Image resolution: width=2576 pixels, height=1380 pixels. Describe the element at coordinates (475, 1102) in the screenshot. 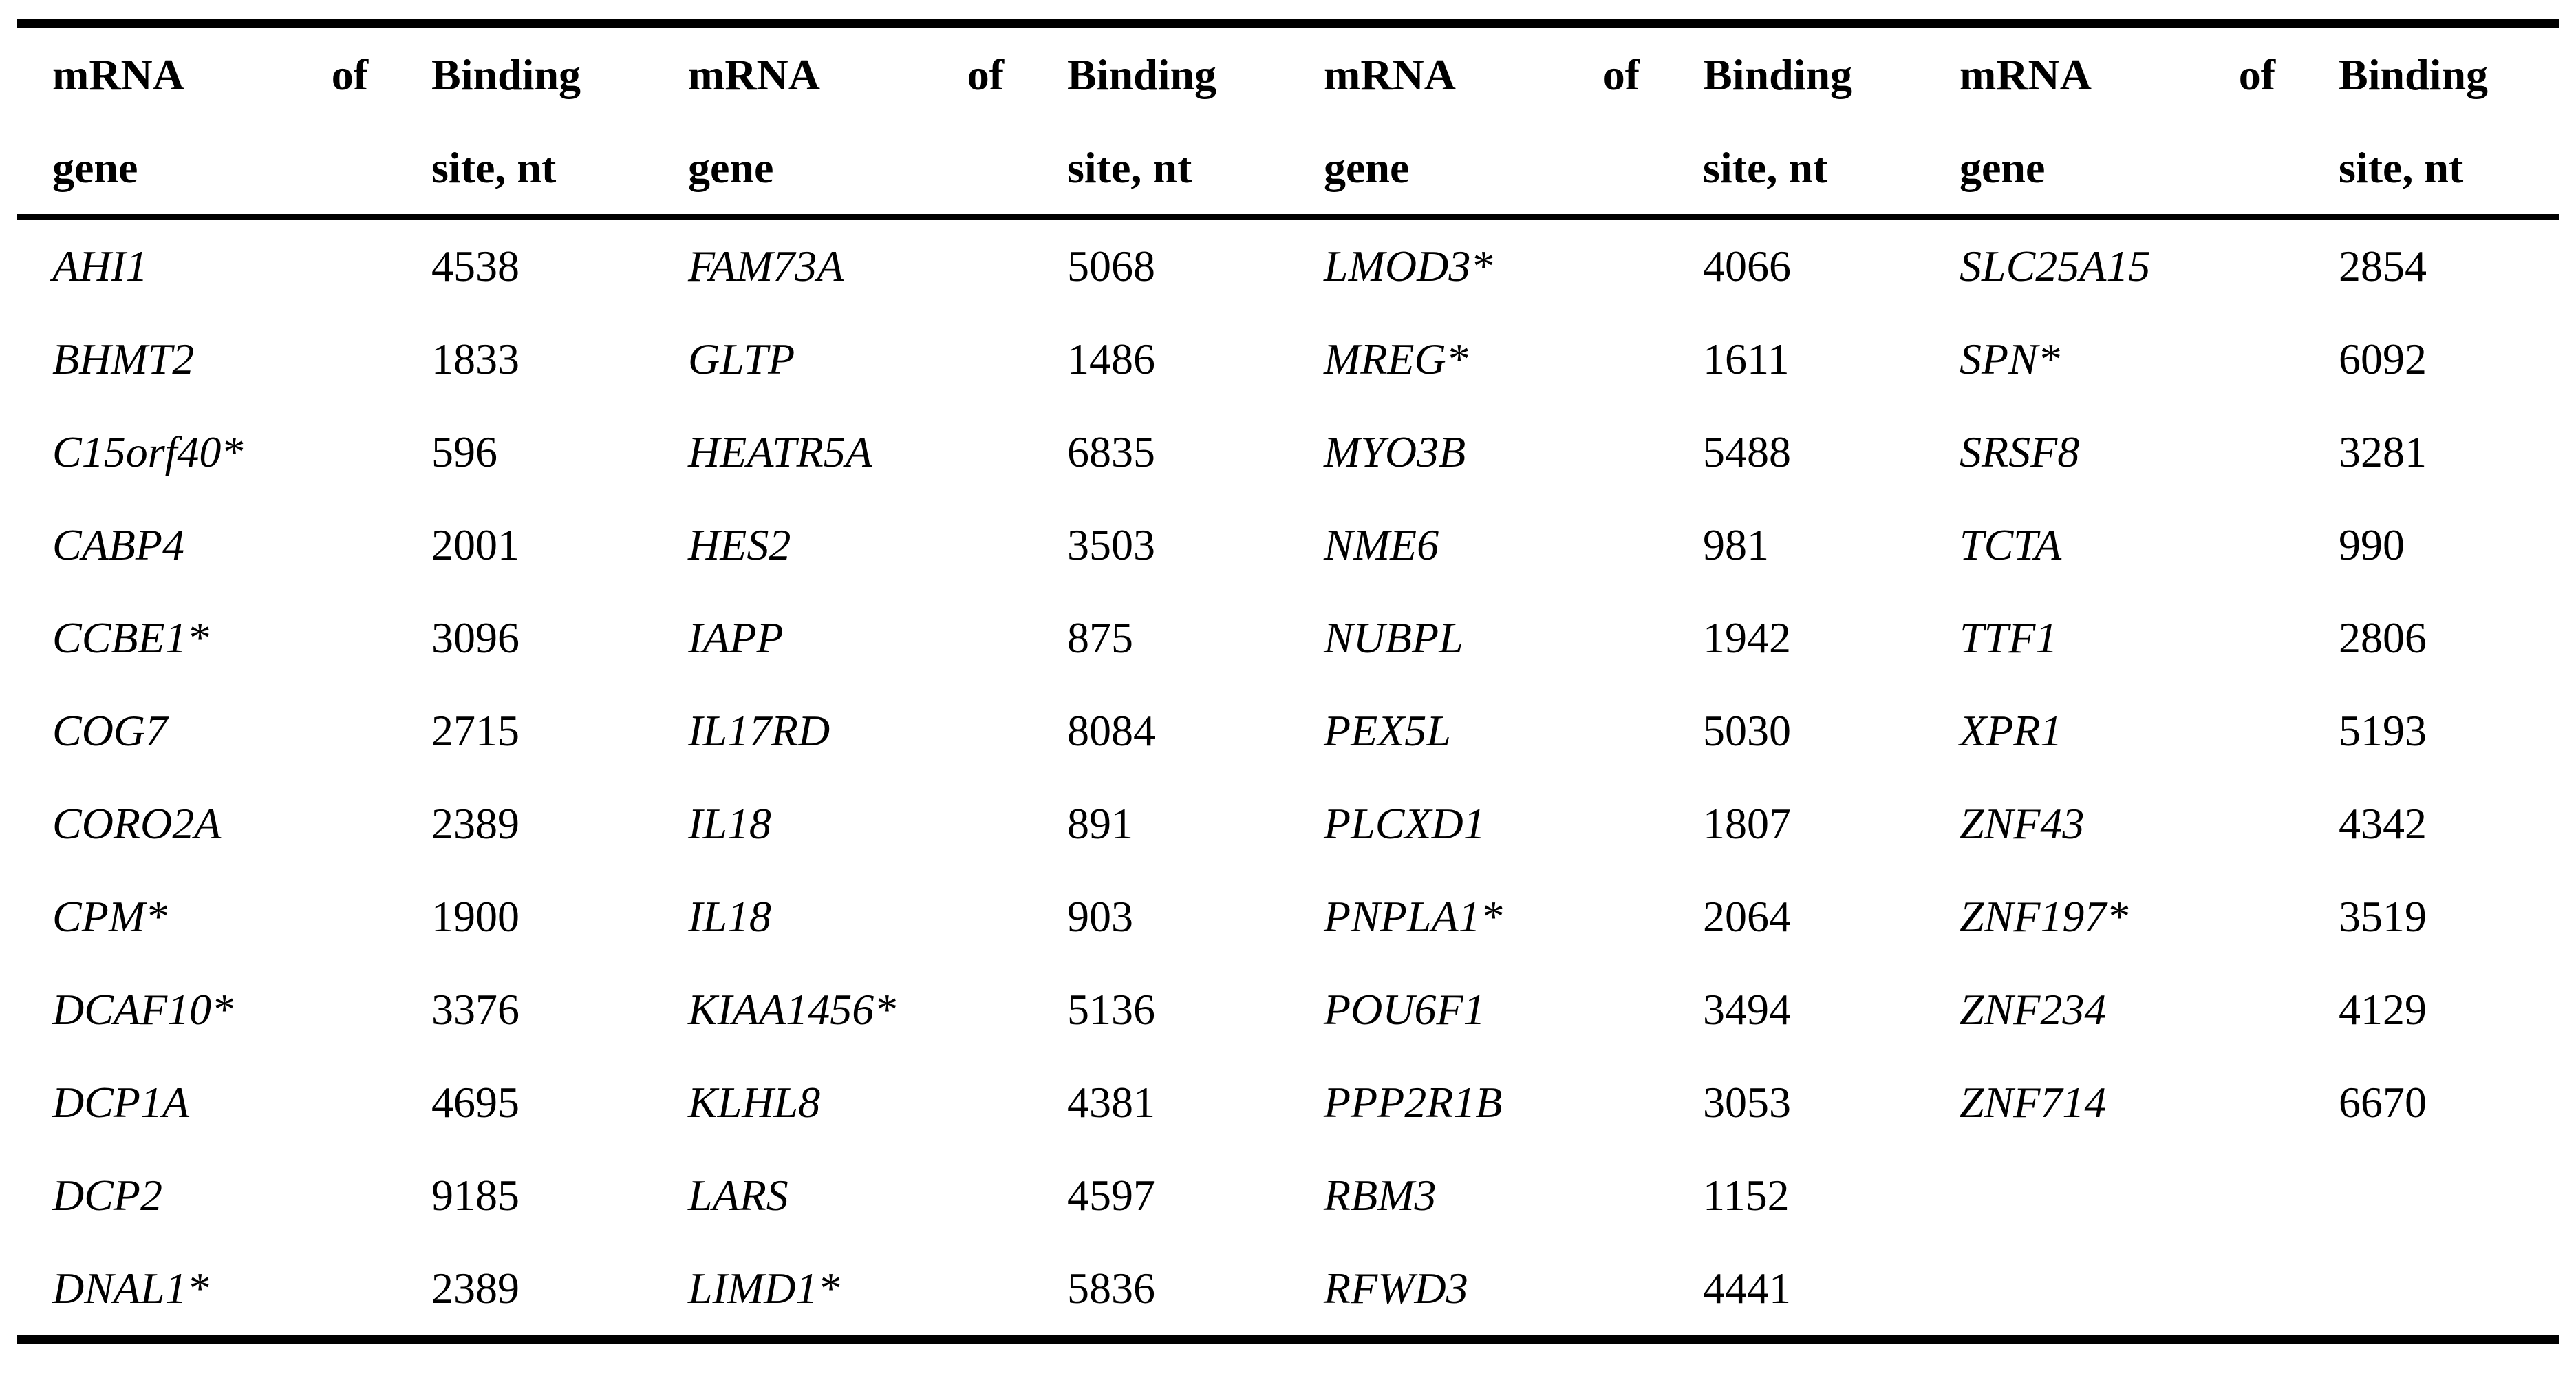

I see `site-cell: 4695` at that location.